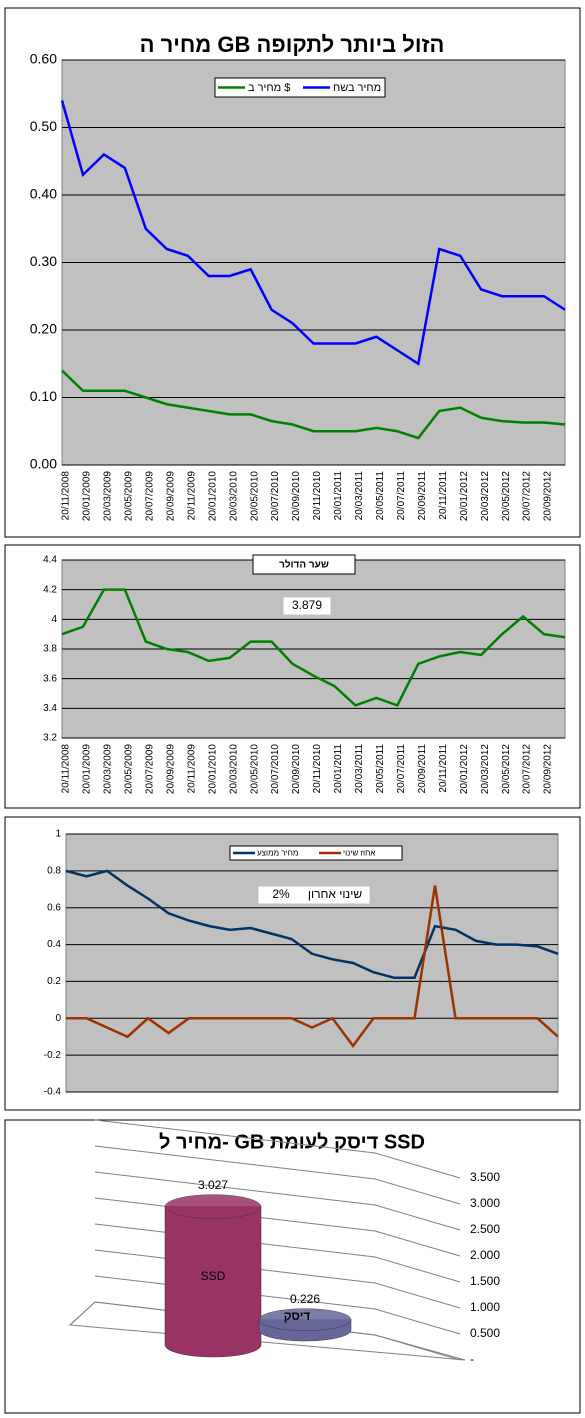 The width and height of the screenshot is (585, 1418). Describe the element at coordinates (316, 853) in the screenshot. I see `legend-box` at that location.